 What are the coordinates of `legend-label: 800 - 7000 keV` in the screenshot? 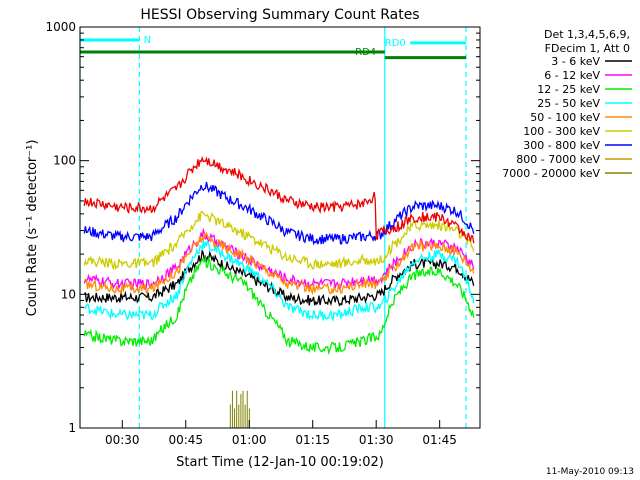 It's located at (558, 159).